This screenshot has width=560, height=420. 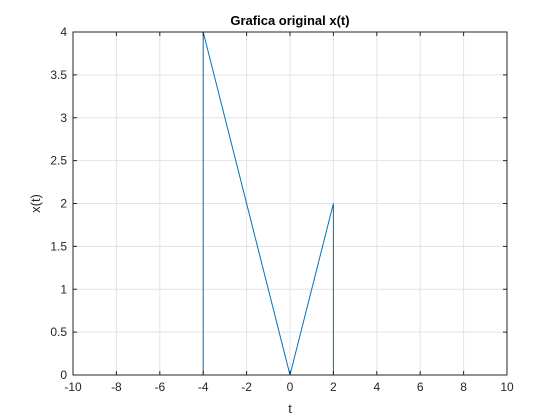 I want to click on y-tick-labels: 0 0.5 1 1.5 2 2.5 3 3.5 4, so click(x=58, y=203).